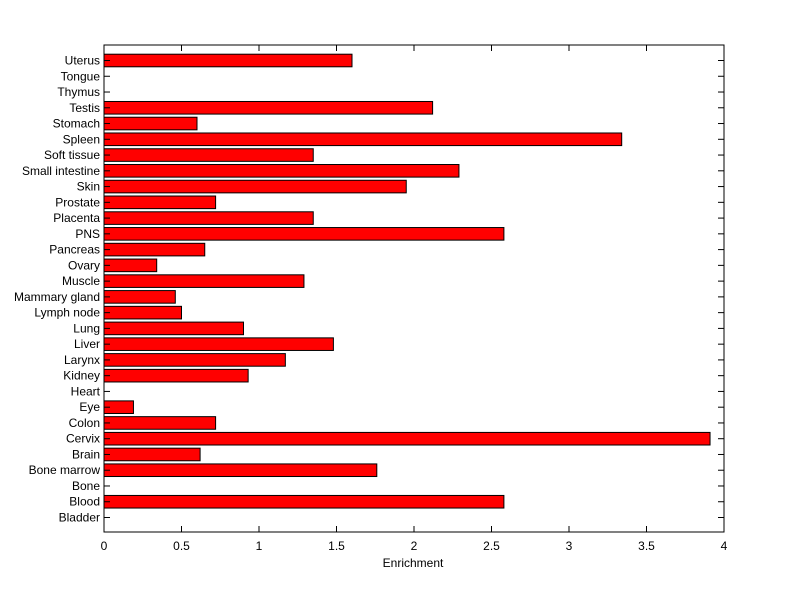  What do you see at coordinates (86, 391) in the screenshot?
I see `y-tick-label: Heart` at bounding box center [86, 391].